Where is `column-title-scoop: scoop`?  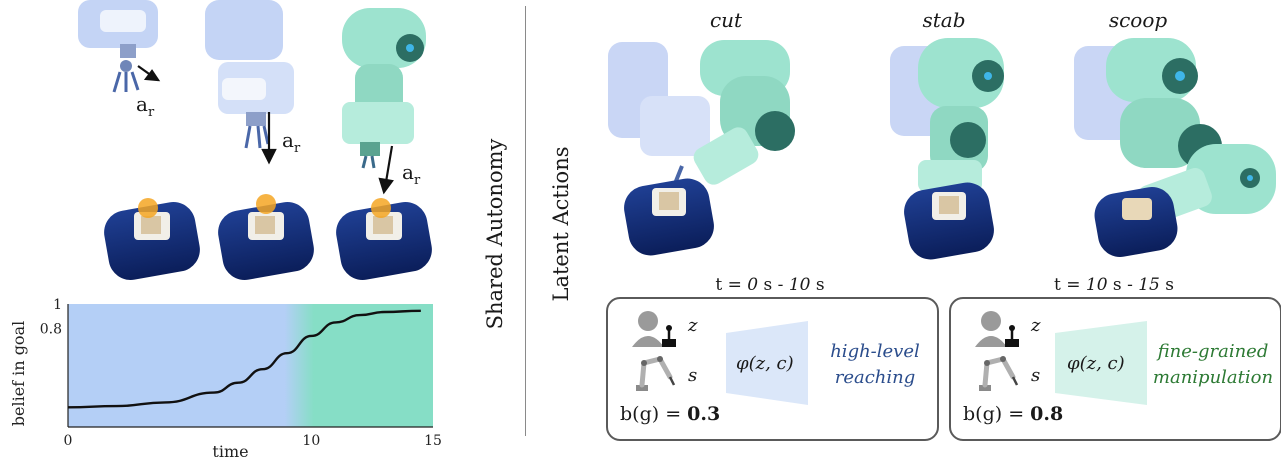 column-title-scoop: scoop is located at coordinates (1138, 20).